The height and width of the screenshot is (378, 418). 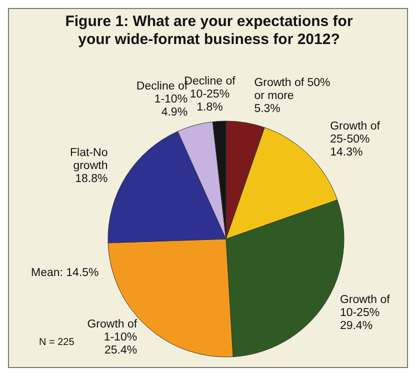 I want to click on slice-label: Growth of 25-50%, so click(x=355, y=133).